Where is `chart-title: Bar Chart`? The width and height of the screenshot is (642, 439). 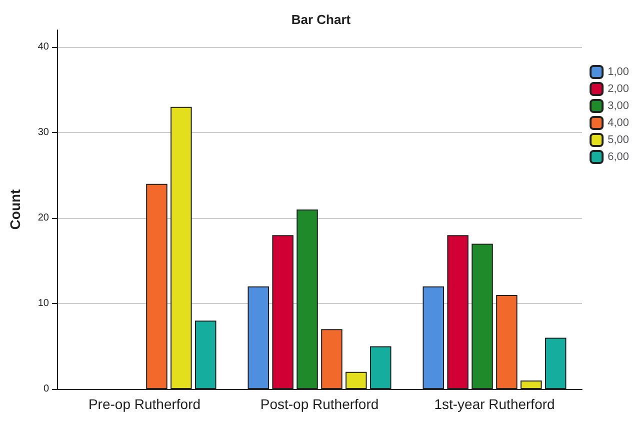 chart-title: Bar Chart is located at coordinates (321, 19).